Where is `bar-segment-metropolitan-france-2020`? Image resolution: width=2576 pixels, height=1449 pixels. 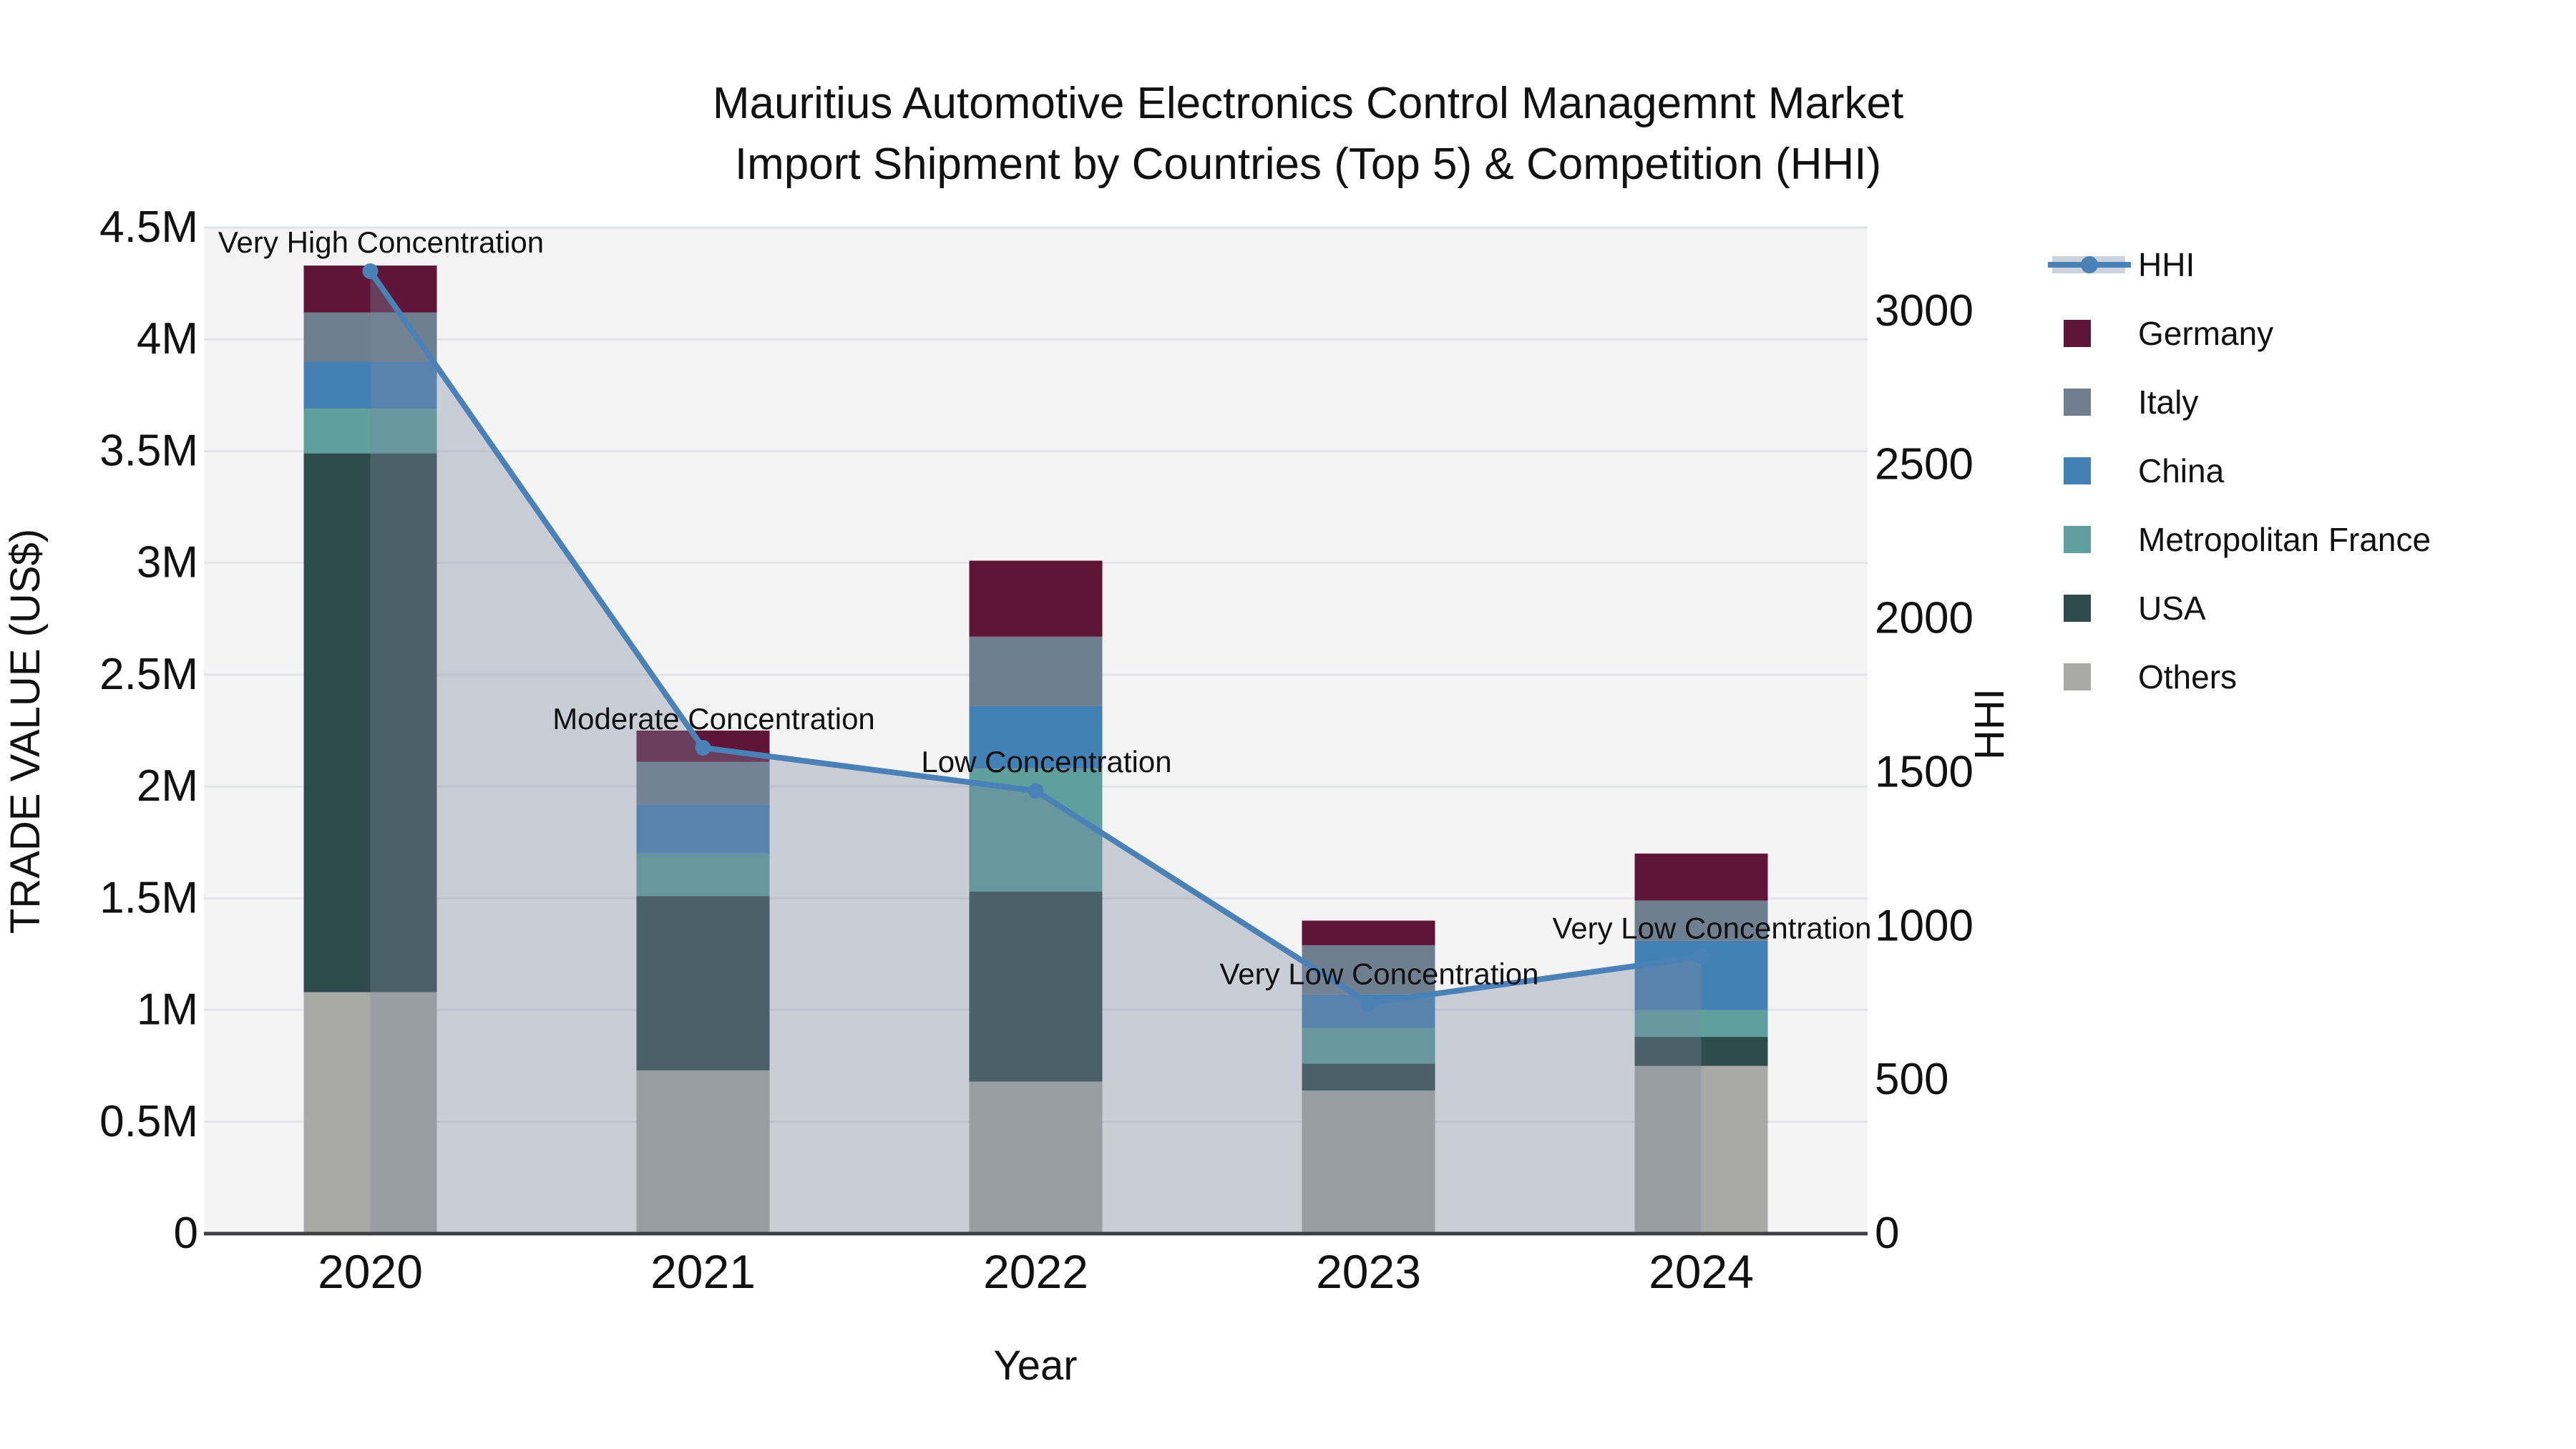 bar-segment-metropolitan-france-2020 is located at coordinates (370, 431).